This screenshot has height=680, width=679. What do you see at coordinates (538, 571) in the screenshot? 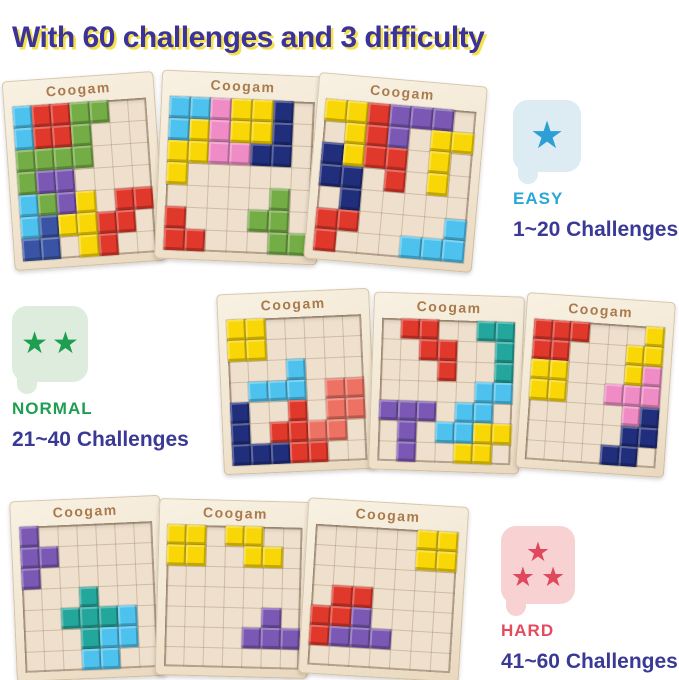
I see `hard-speech-bubble: ★ ★ ★` at bounding box center [538, 571].